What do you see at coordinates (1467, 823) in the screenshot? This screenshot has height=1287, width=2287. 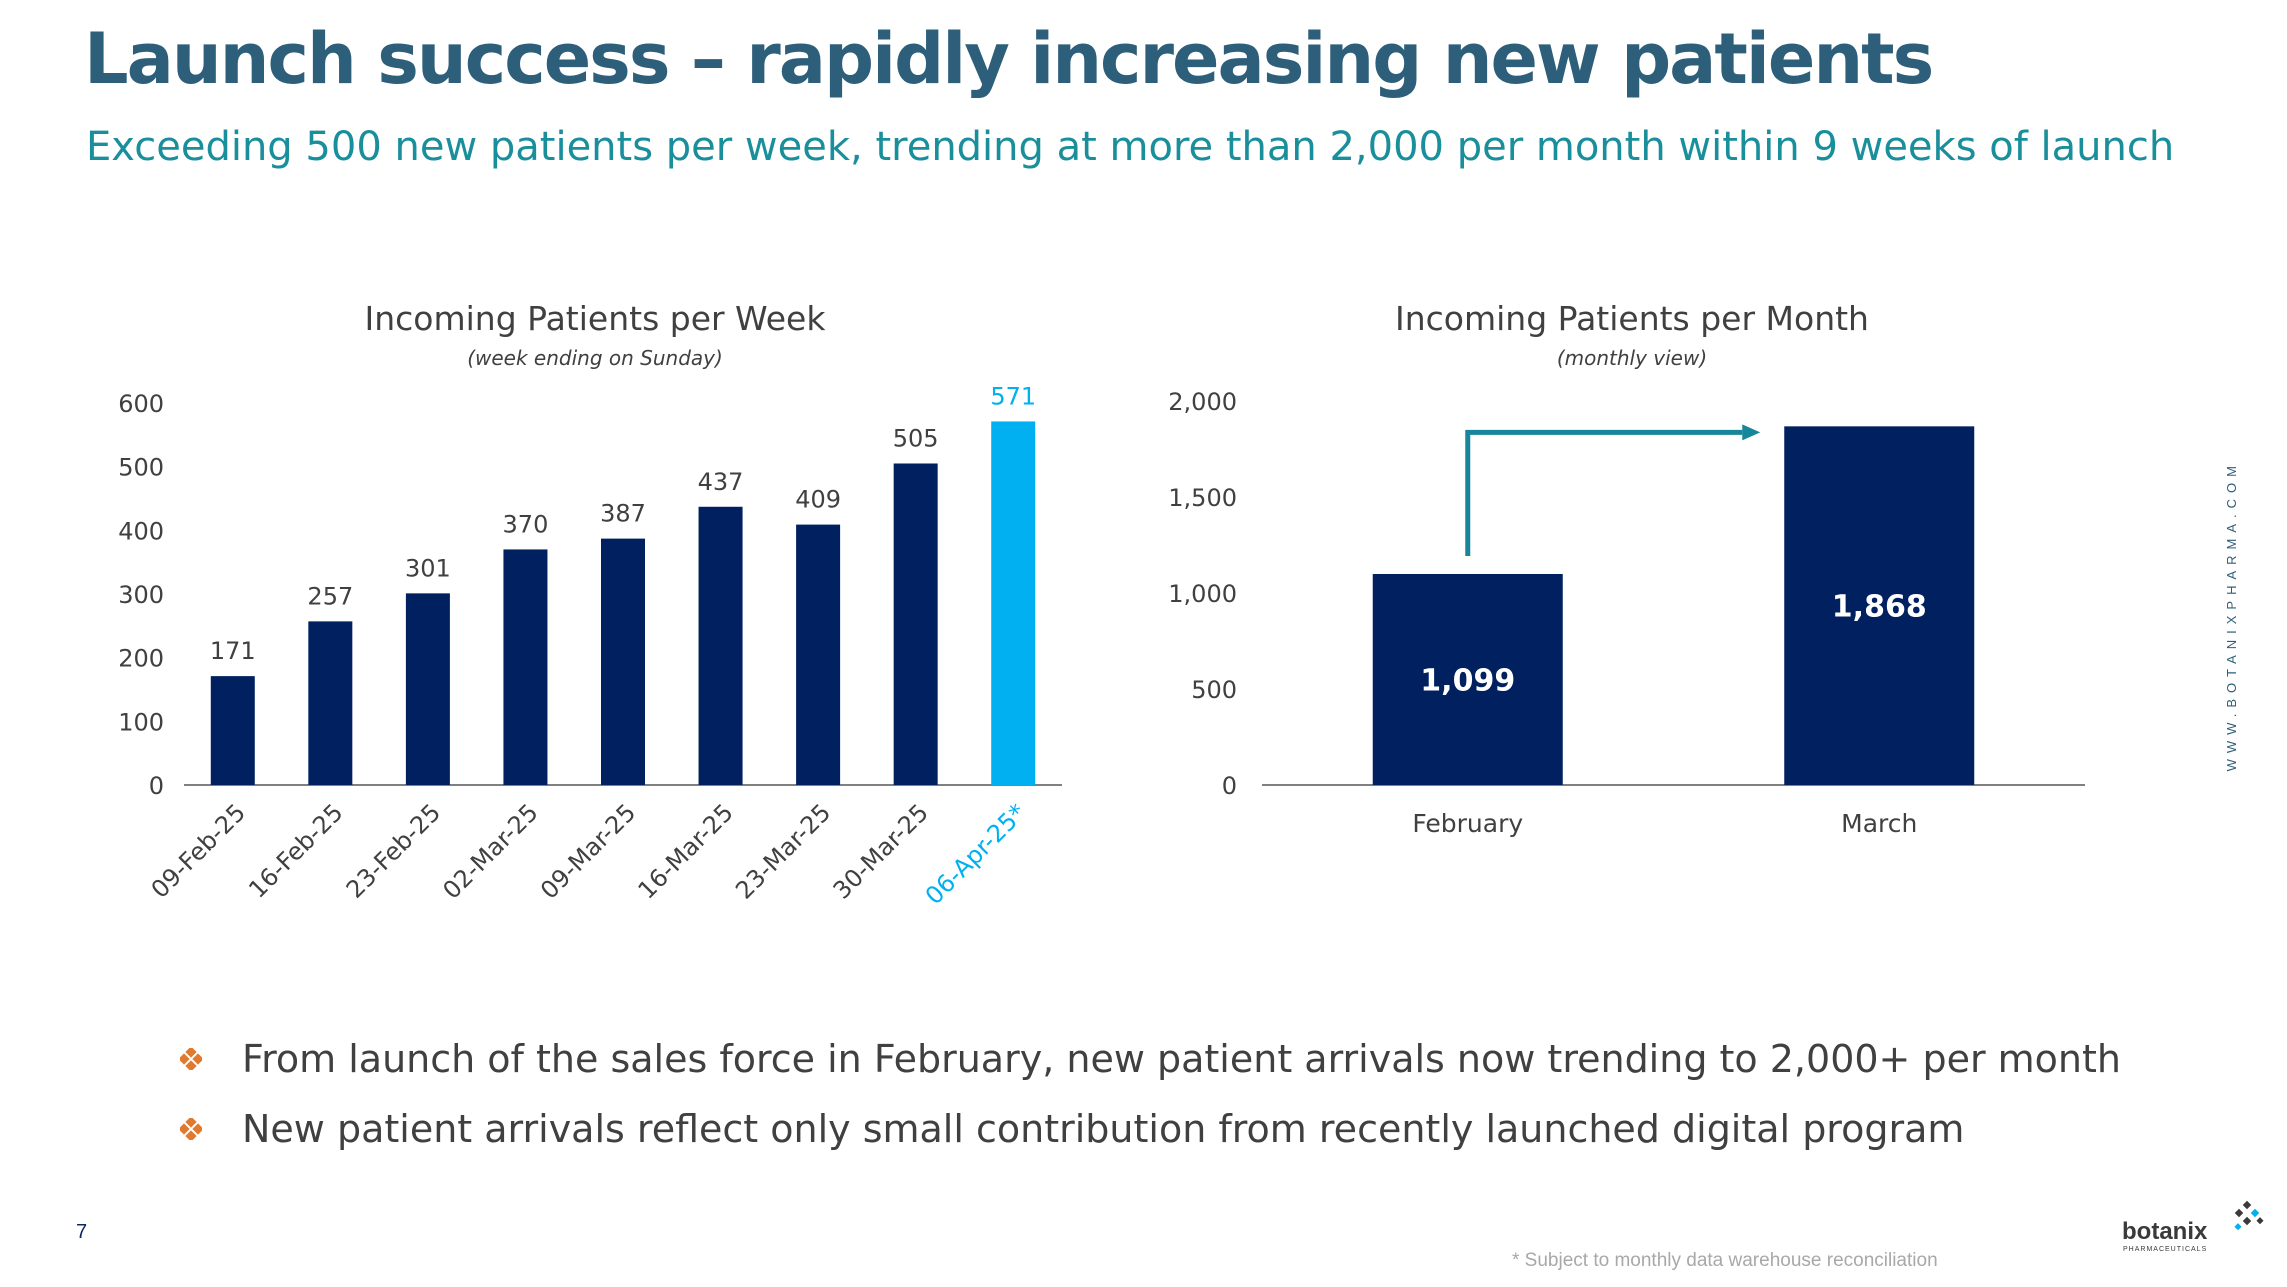 I see `x-tick-label: February` at bounding box center [1467, 823].